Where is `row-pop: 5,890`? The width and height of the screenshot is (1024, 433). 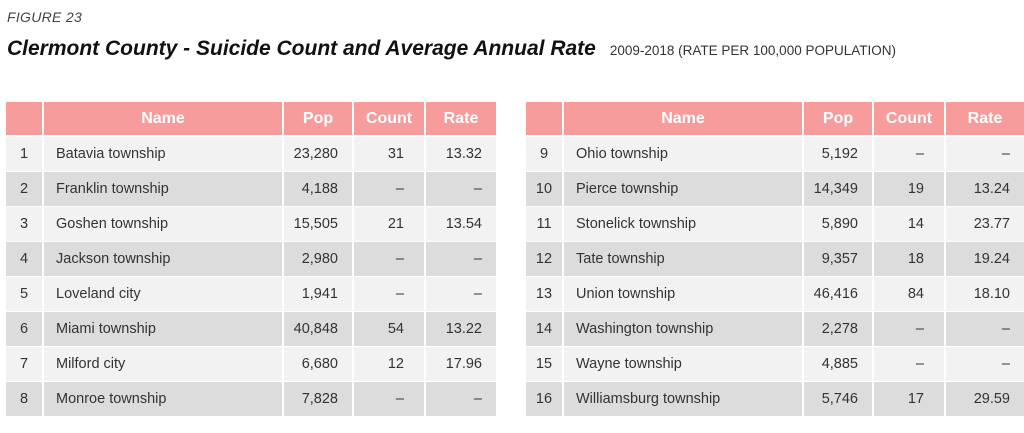
row-pop: 5,890 is located at coordinates (838, 224).